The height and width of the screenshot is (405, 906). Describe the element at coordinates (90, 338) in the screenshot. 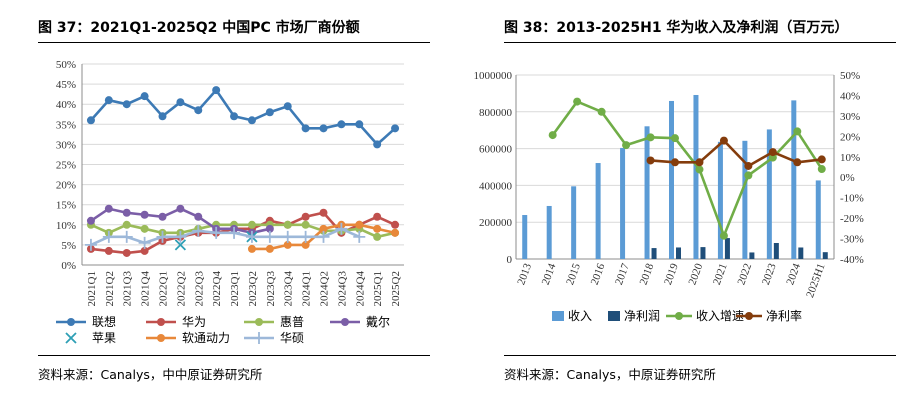

I see `legend-item: 苹果` at that location.